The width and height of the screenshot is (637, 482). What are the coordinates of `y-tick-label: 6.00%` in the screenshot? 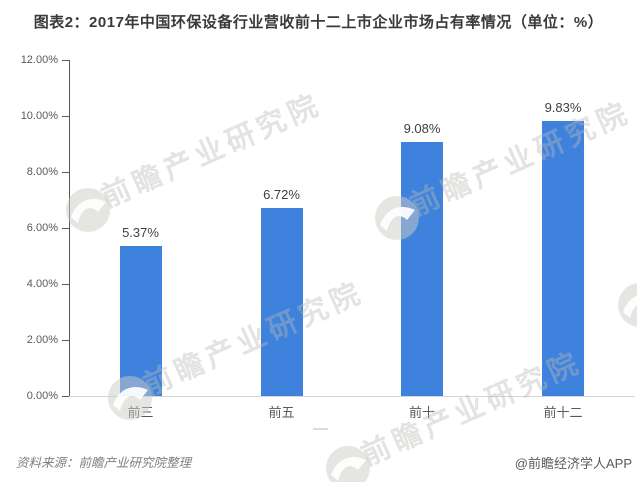 It's located at (42, 228).